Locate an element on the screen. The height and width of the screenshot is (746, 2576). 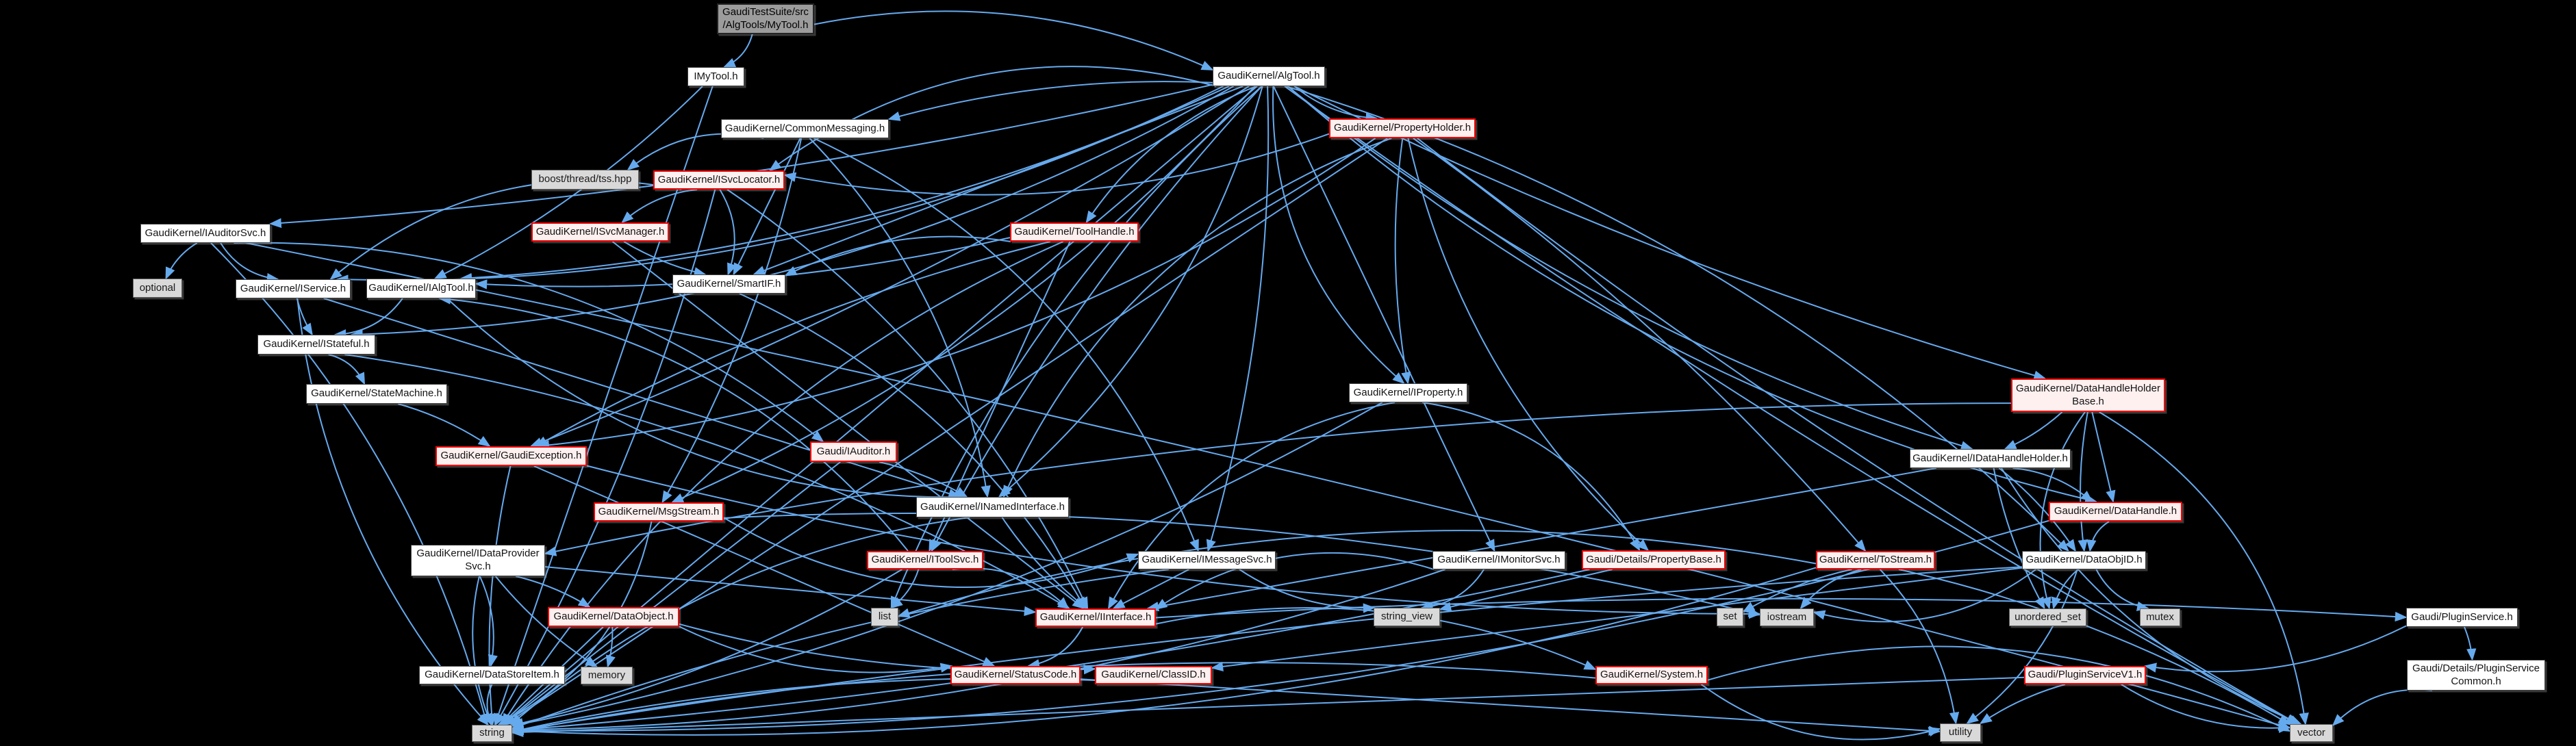
edge-itoolsvc-to-ialgtool is located at coordinates (673, 423).